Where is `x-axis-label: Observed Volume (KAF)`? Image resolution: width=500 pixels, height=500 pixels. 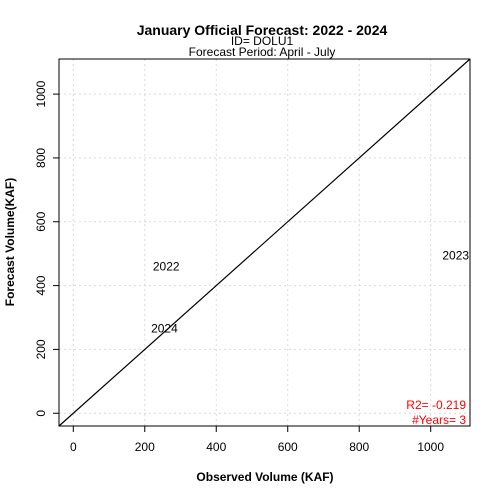
x-axis-label: Observed Volume (KAF) is located at coordinates (264, 477).